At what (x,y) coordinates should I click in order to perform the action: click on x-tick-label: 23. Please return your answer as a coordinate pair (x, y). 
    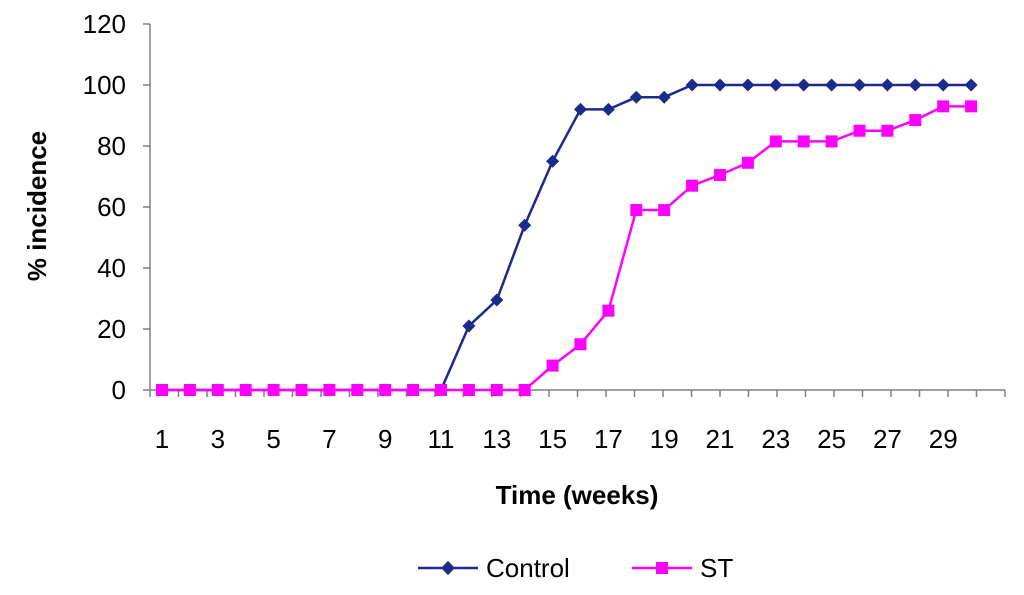
    Looking at the image, I should click on (775, 439).